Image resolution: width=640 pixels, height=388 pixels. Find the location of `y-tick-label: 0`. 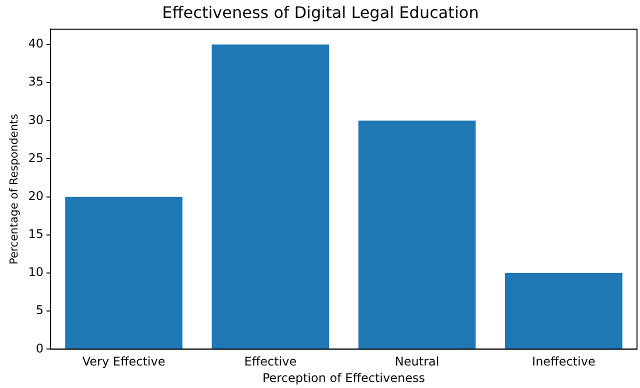

y-tick-label: 0 is located at coordinates (40, 348).